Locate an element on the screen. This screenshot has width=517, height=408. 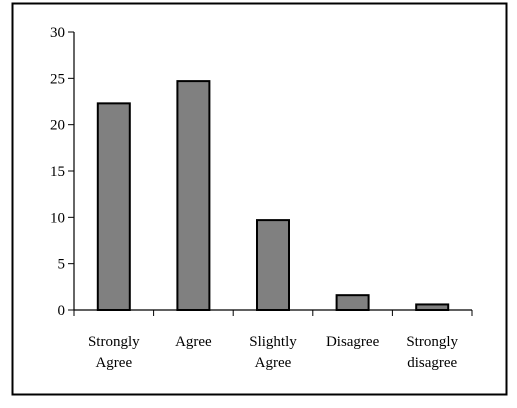
y-axis-ticks: 0 5 10 15 20 25 30 is located at coordinates (62, 172).